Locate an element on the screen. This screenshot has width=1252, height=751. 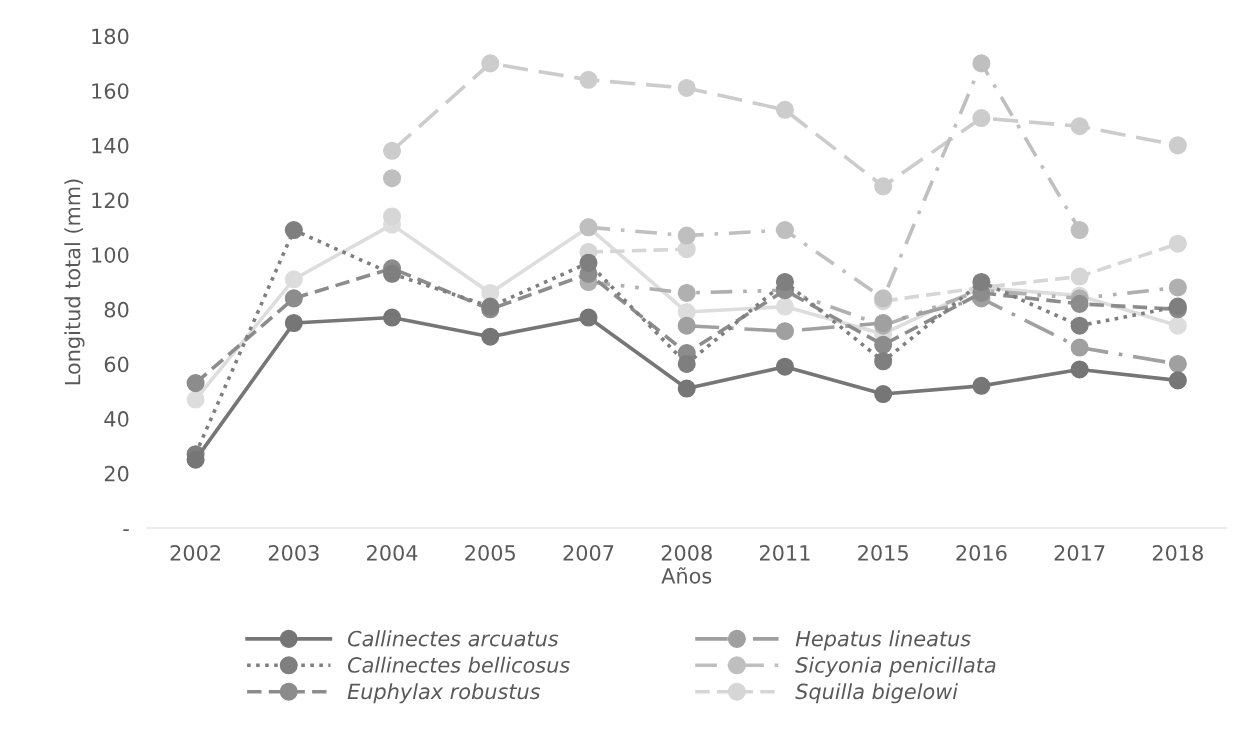
y-tick-label: 40 is located at coordinates (116, 419).